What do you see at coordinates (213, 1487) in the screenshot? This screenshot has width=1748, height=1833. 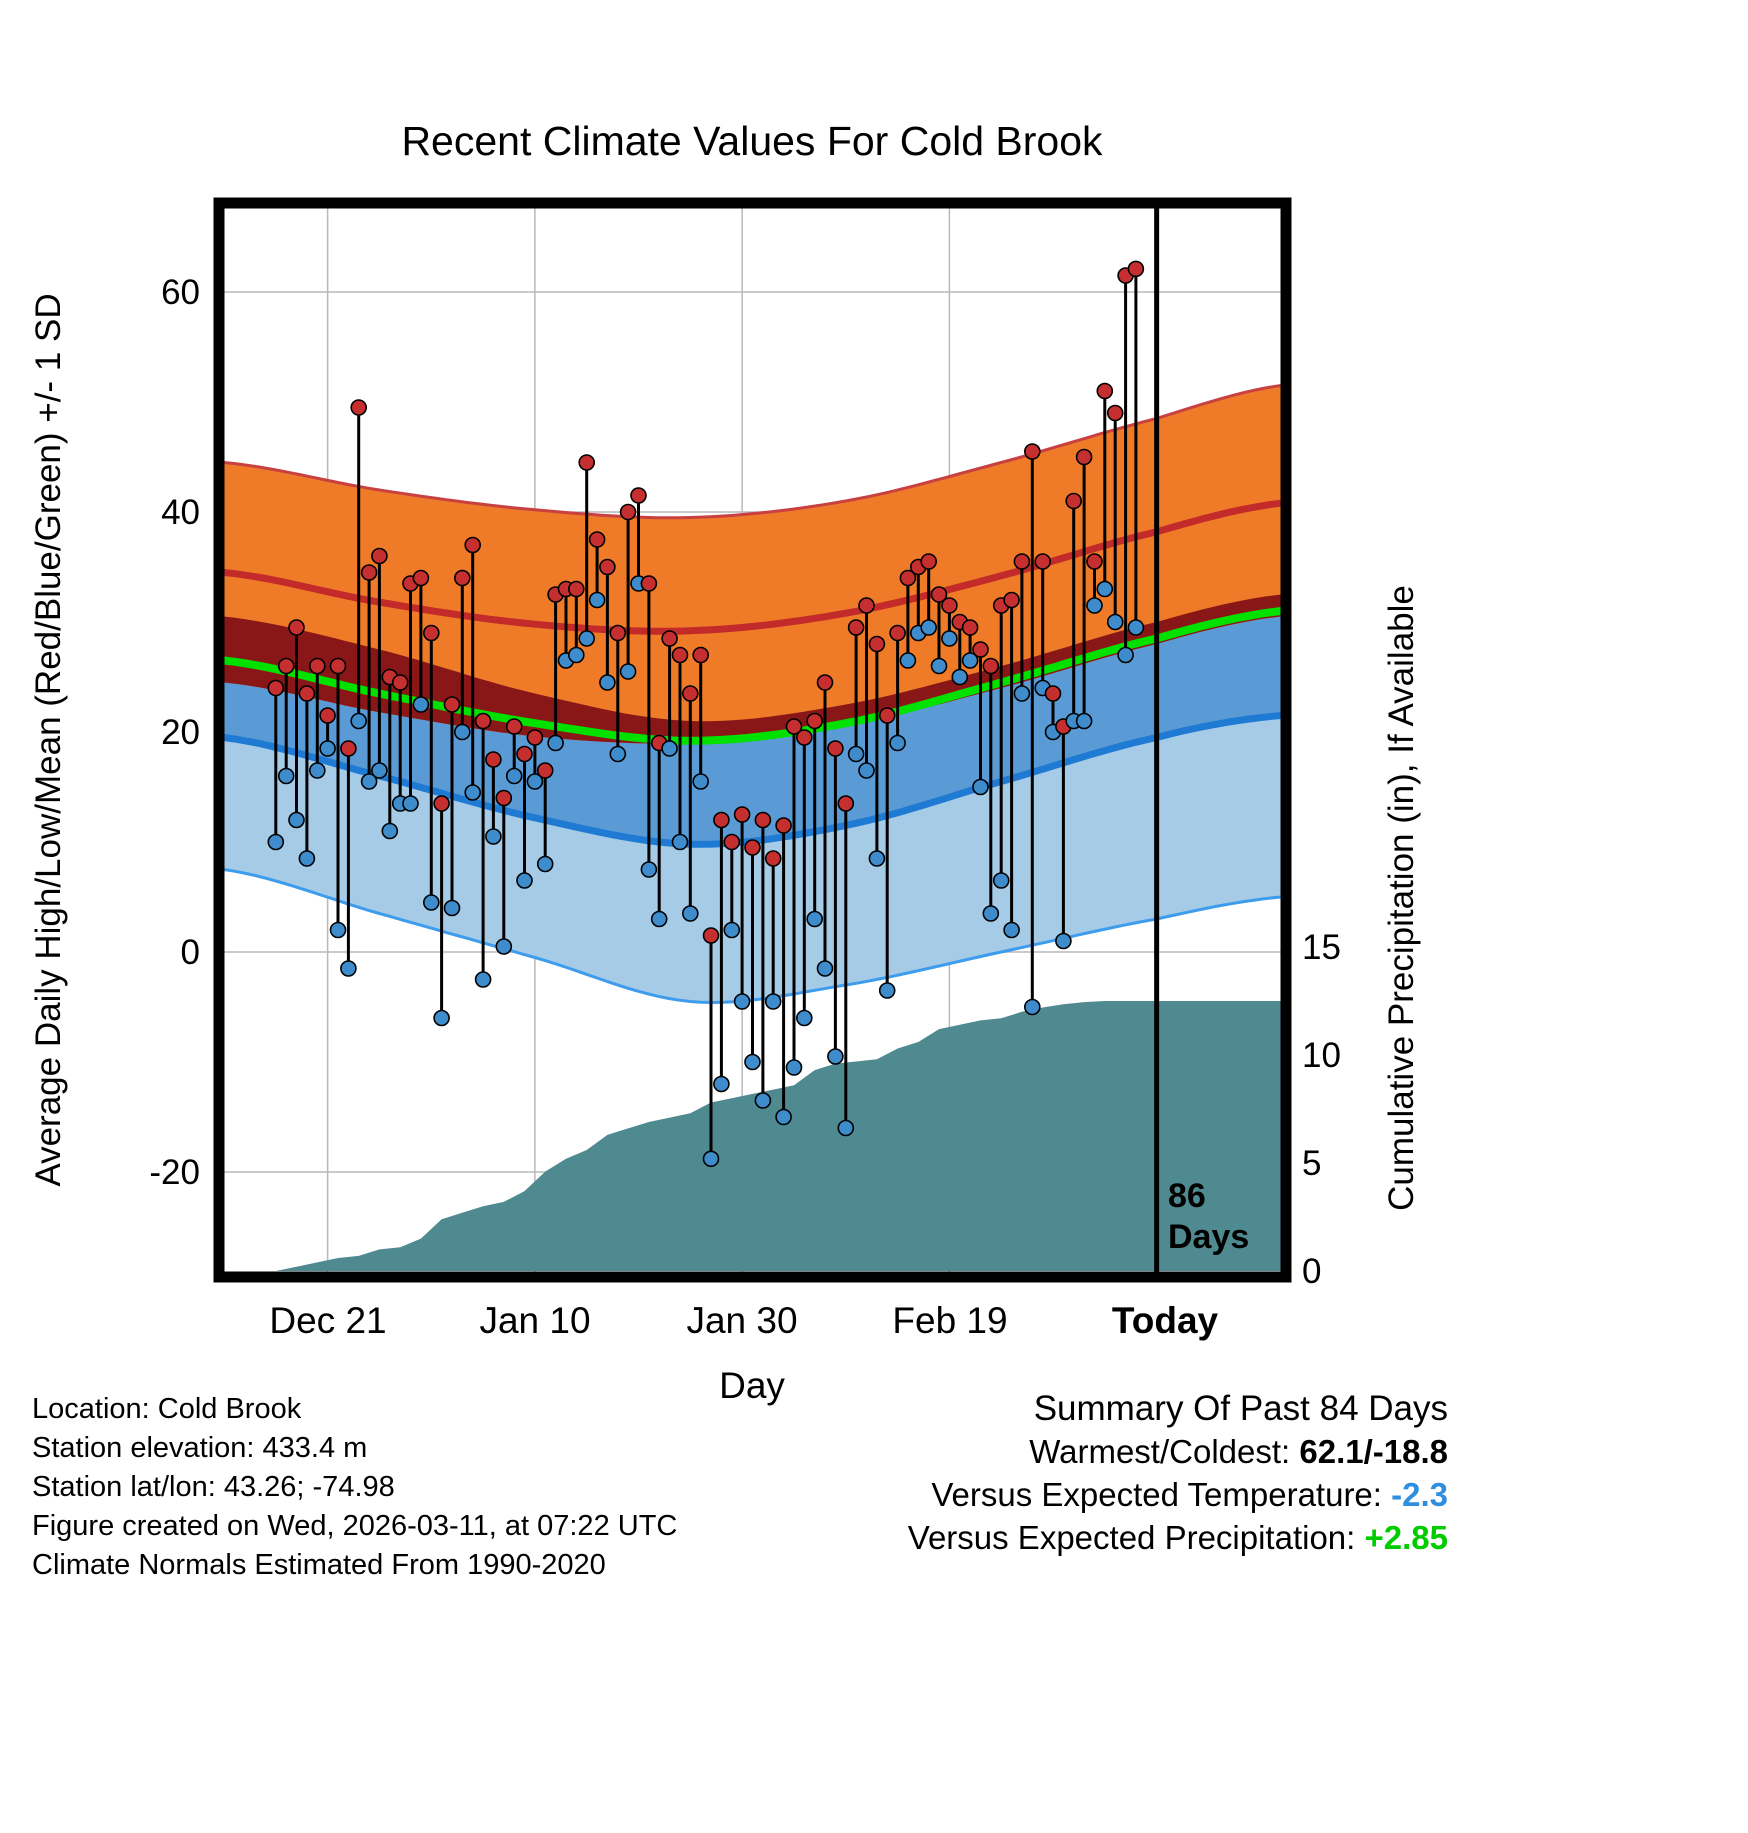 I see `footer-latlon: Station lat/lon: 43.26; -74.98` at bounding box center [213, 1487].